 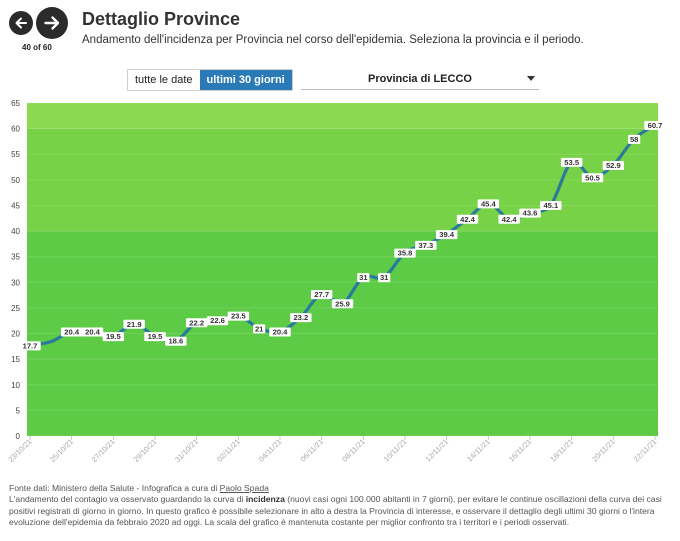 I want to click on data-label-group-10: 23.5, so click(x=238, y=316).